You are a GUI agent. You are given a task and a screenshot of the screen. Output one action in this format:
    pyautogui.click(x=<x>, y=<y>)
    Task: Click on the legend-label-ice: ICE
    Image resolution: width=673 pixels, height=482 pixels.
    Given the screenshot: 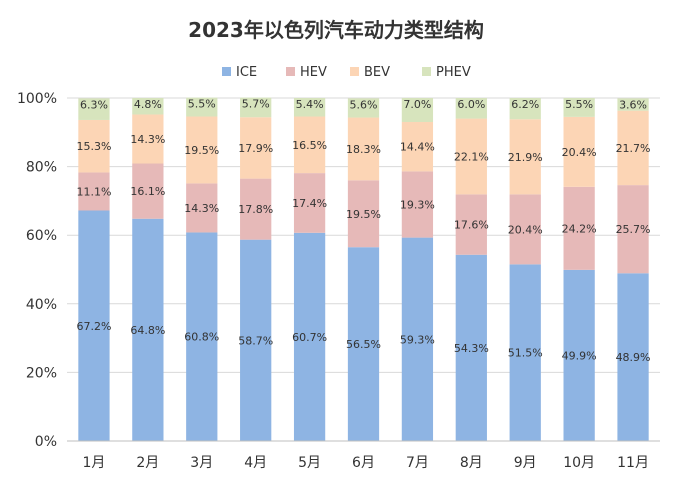 What is the action you would take?
    pyautogui.click(x=246, y=72)
    